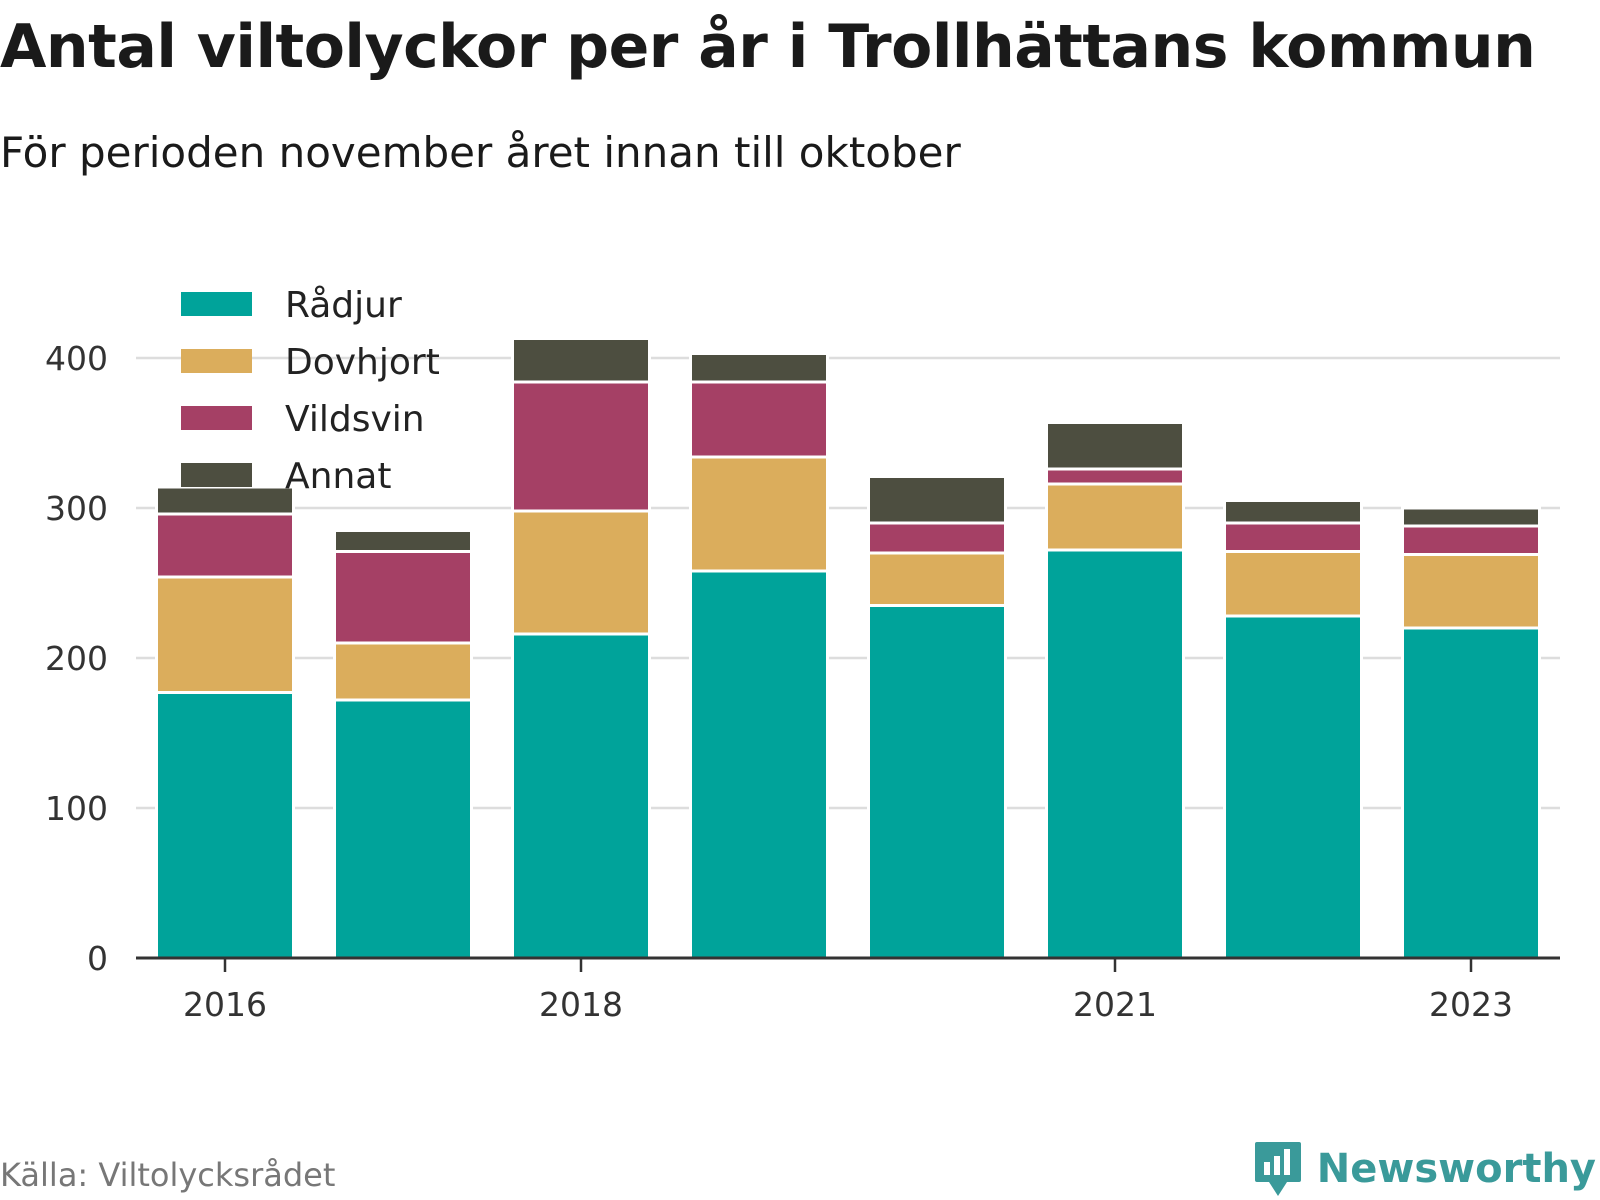  I want to click on bar-stack-2016, so click(225, 722).